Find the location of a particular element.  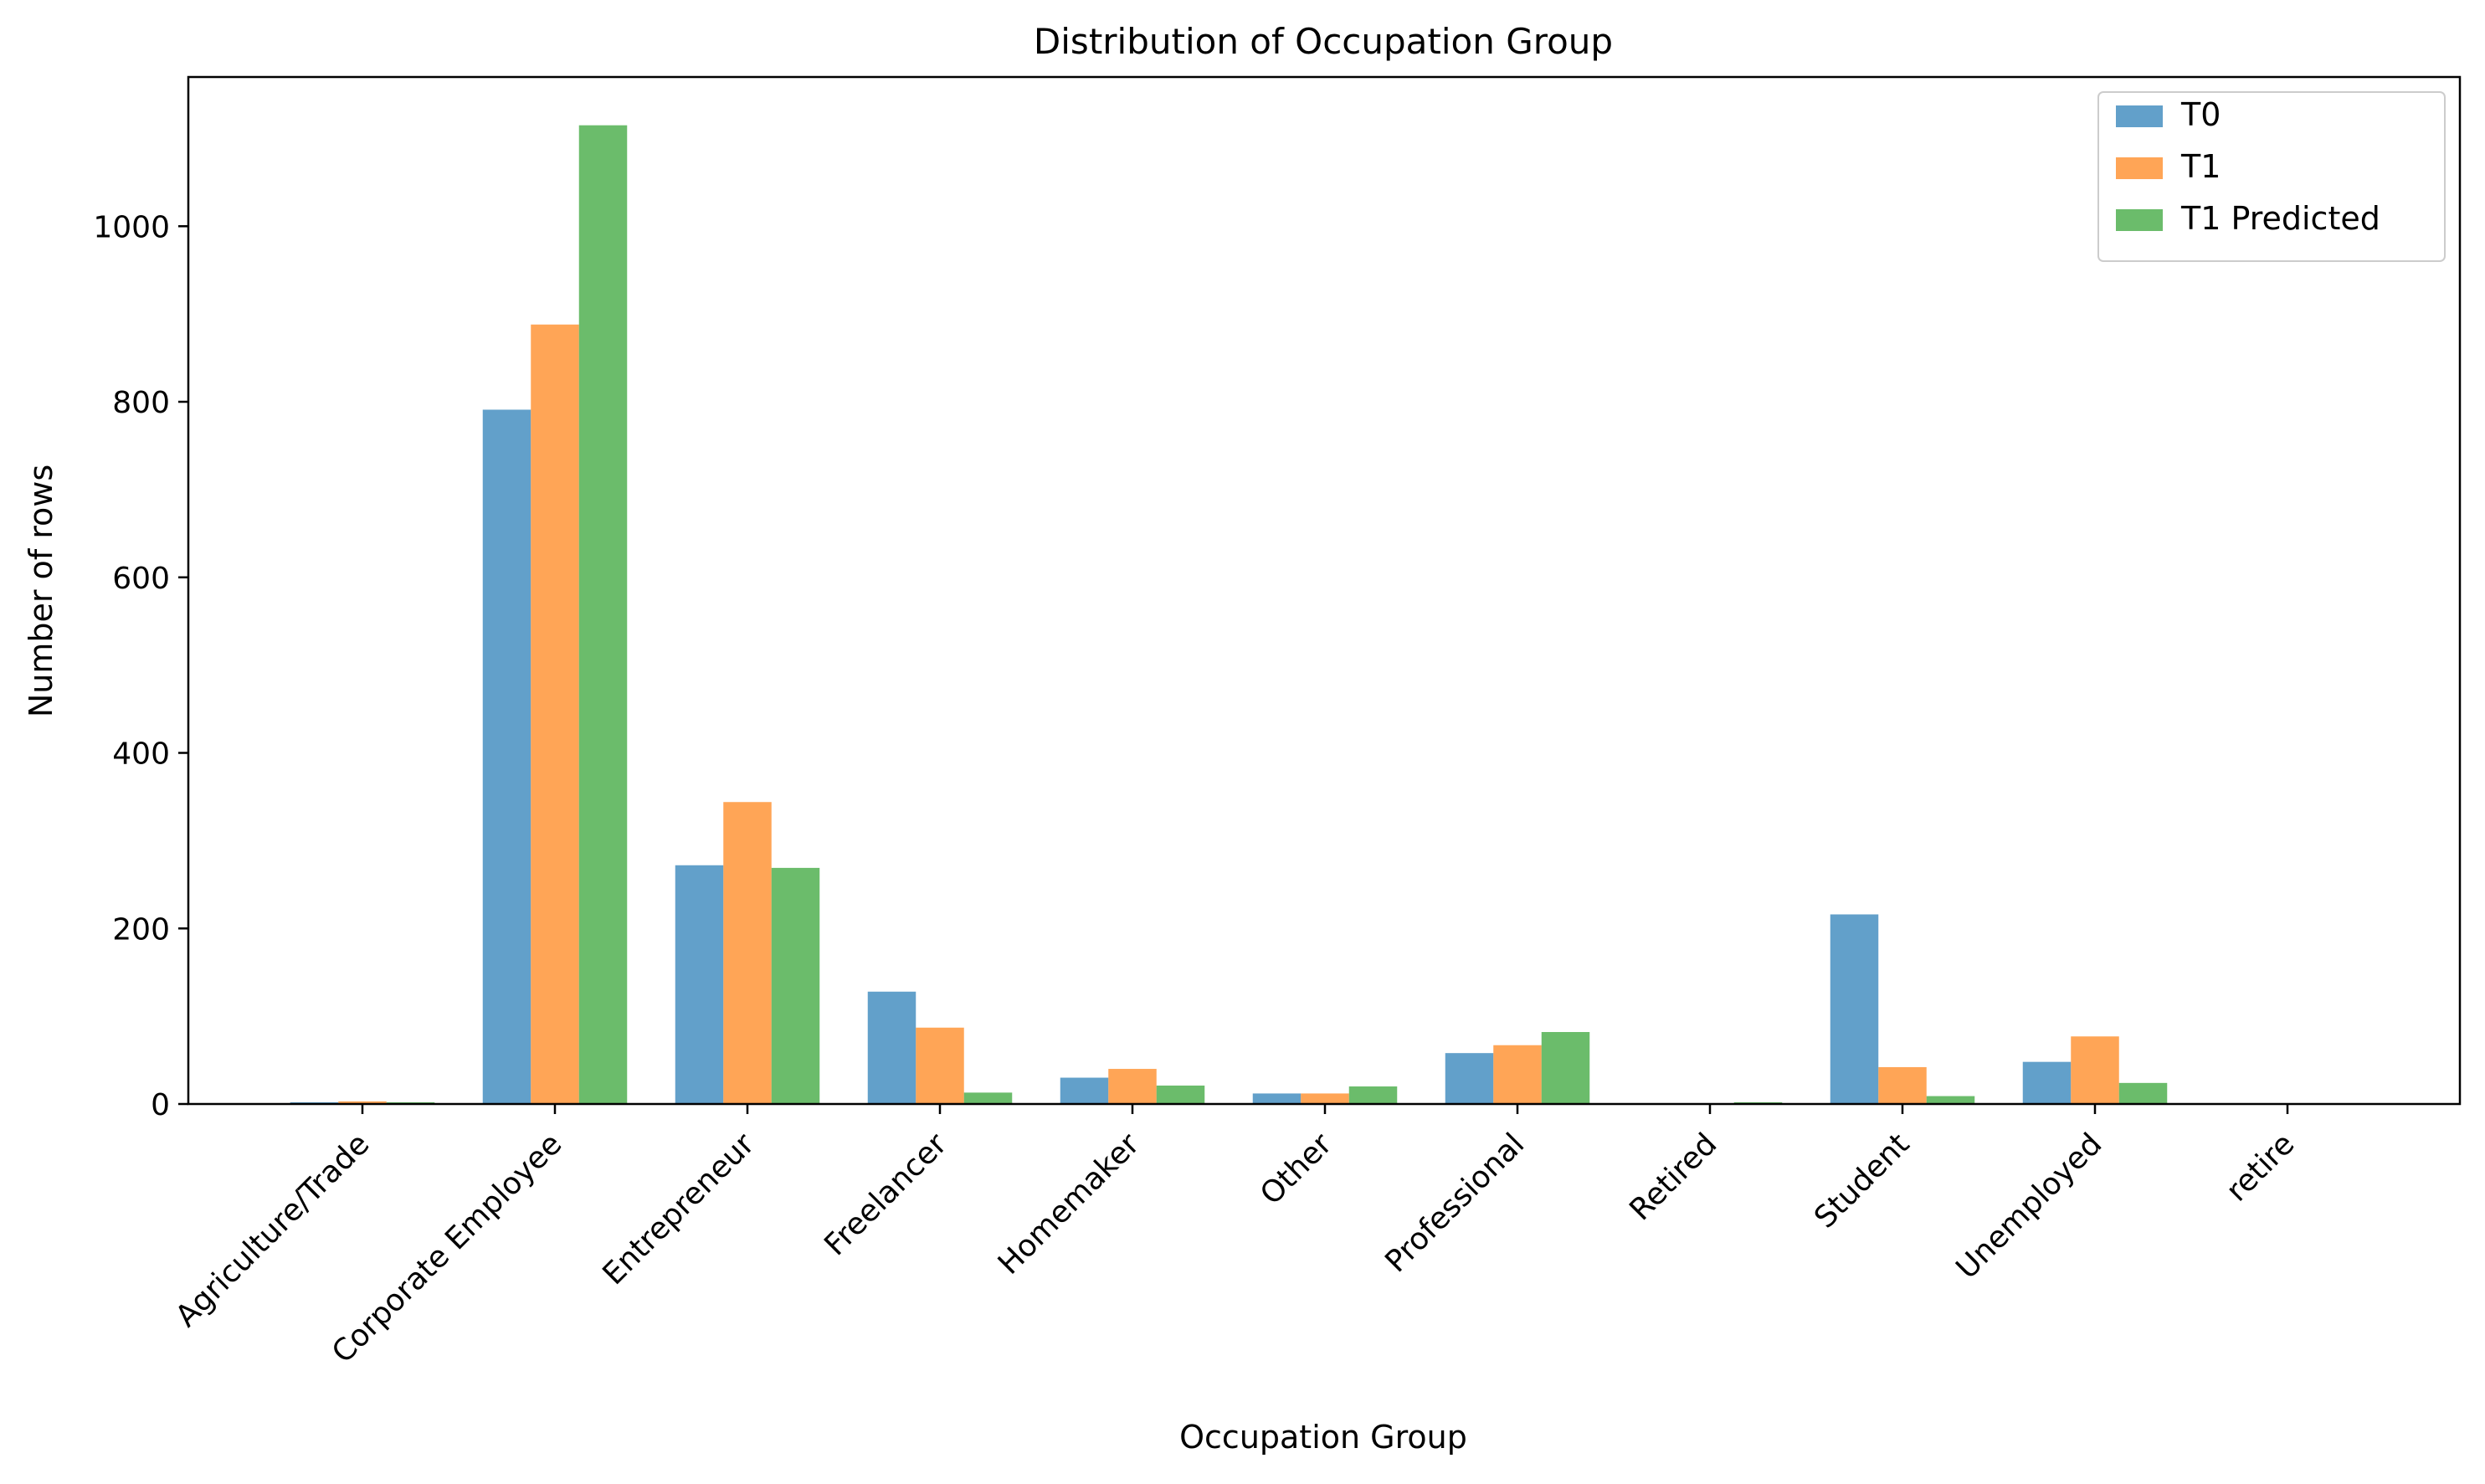

legend-label: T1 is located at coordinates (2200, 167).